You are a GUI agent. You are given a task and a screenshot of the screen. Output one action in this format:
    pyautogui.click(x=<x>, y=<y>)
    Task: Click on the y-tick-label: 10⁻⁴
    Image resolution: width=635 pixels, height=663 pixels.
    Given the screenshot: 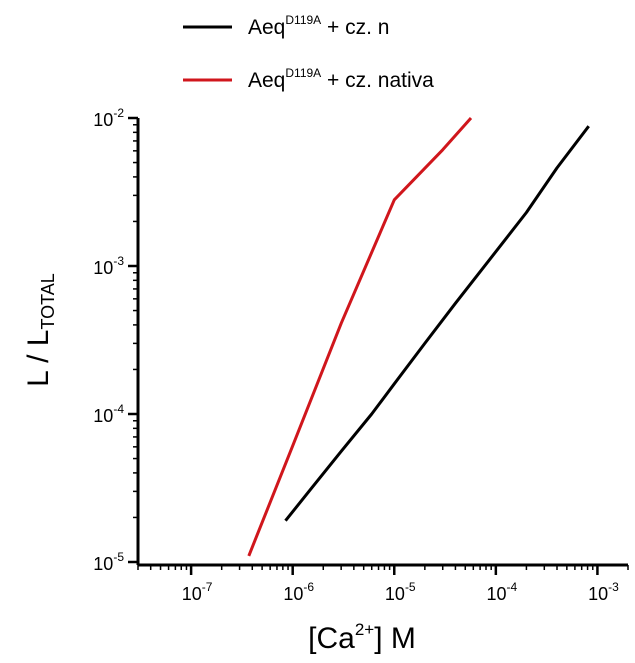 What is the action you would take?
    pyautogui.click(x=108, y=414)
    